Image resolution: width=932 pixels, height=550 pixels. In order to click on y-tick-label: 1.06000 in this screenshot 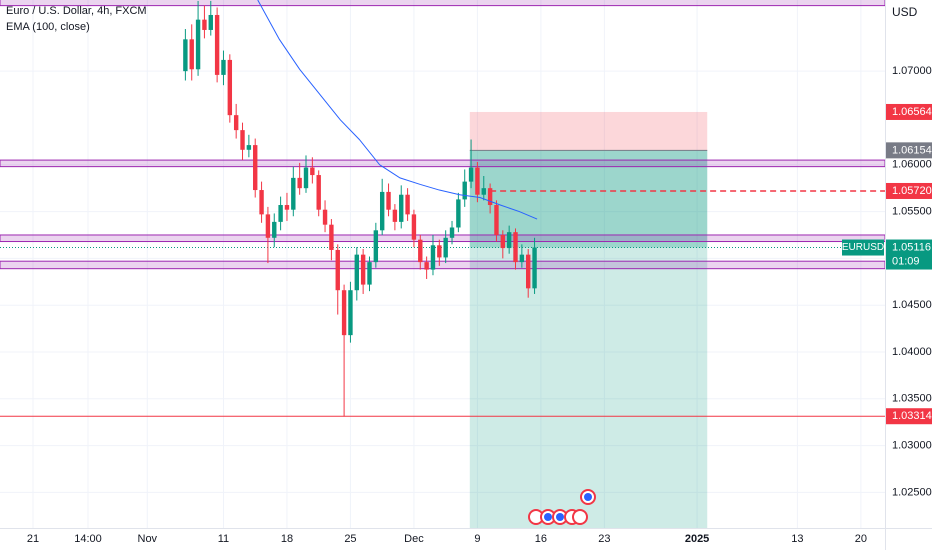, I will do `click(912, 165)`.